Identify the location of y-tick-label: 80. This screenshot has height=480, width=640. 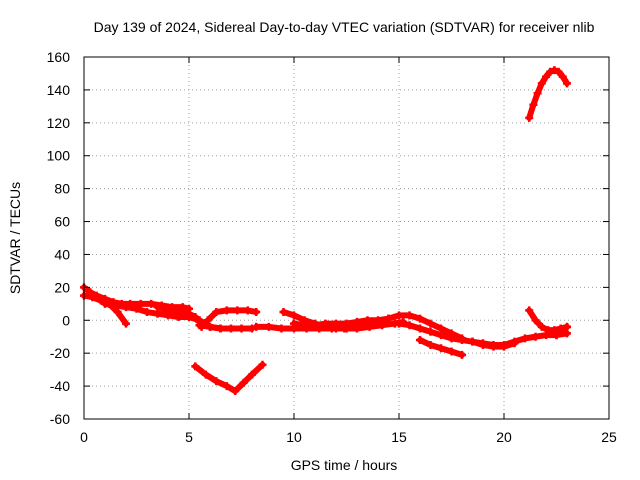
(62, 189).